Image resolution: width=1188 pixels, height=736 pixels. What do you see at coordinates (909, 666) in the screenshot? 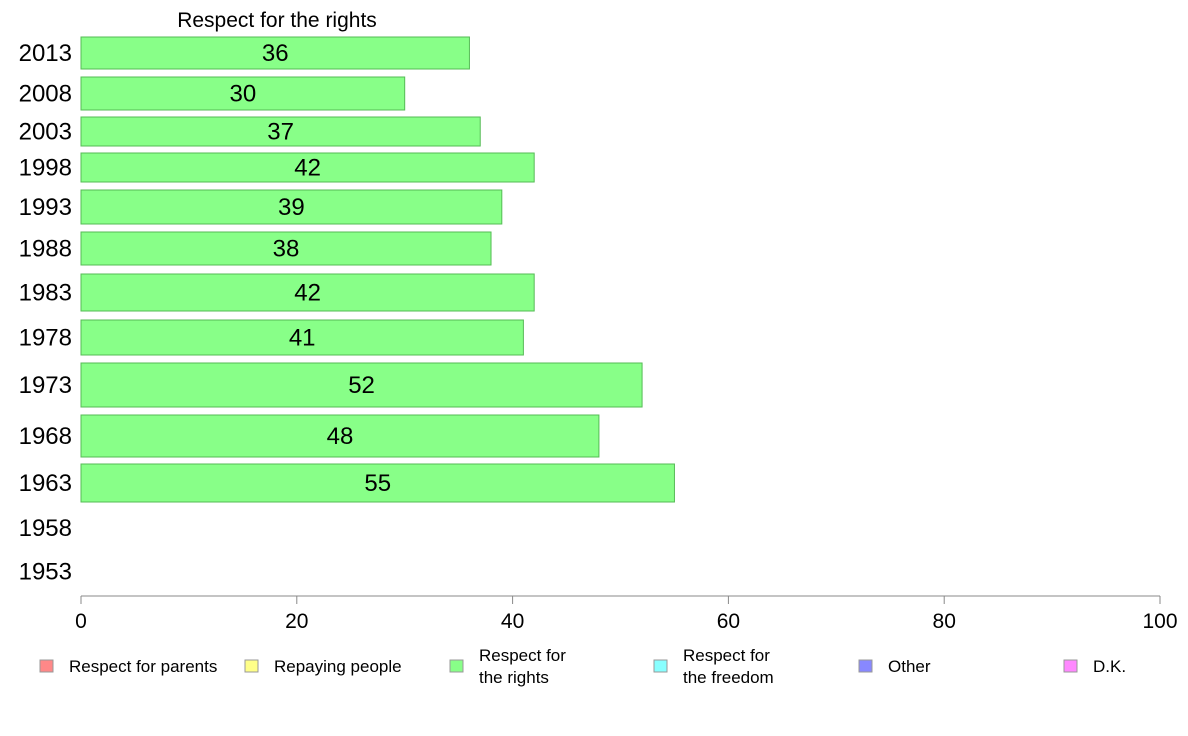
I see `legend-label: Other` at bounding box center [909, 666].